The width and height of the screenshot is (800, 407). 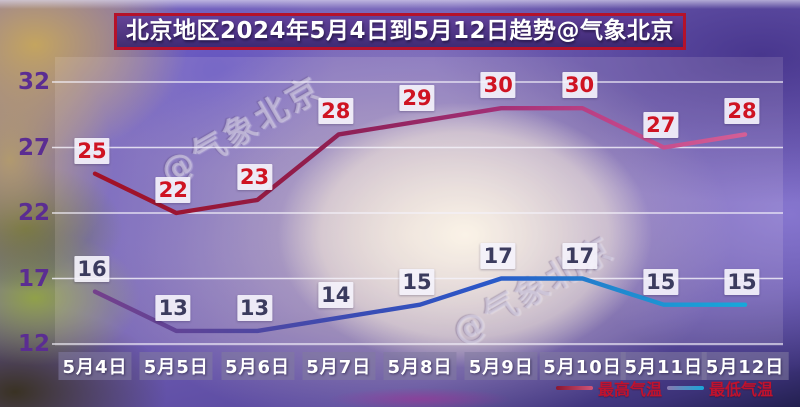 What do you see at coordinates (176, 366) in the screenshot?
I see `x-tick-label: 5月5日` at bounding box center [176, 366].